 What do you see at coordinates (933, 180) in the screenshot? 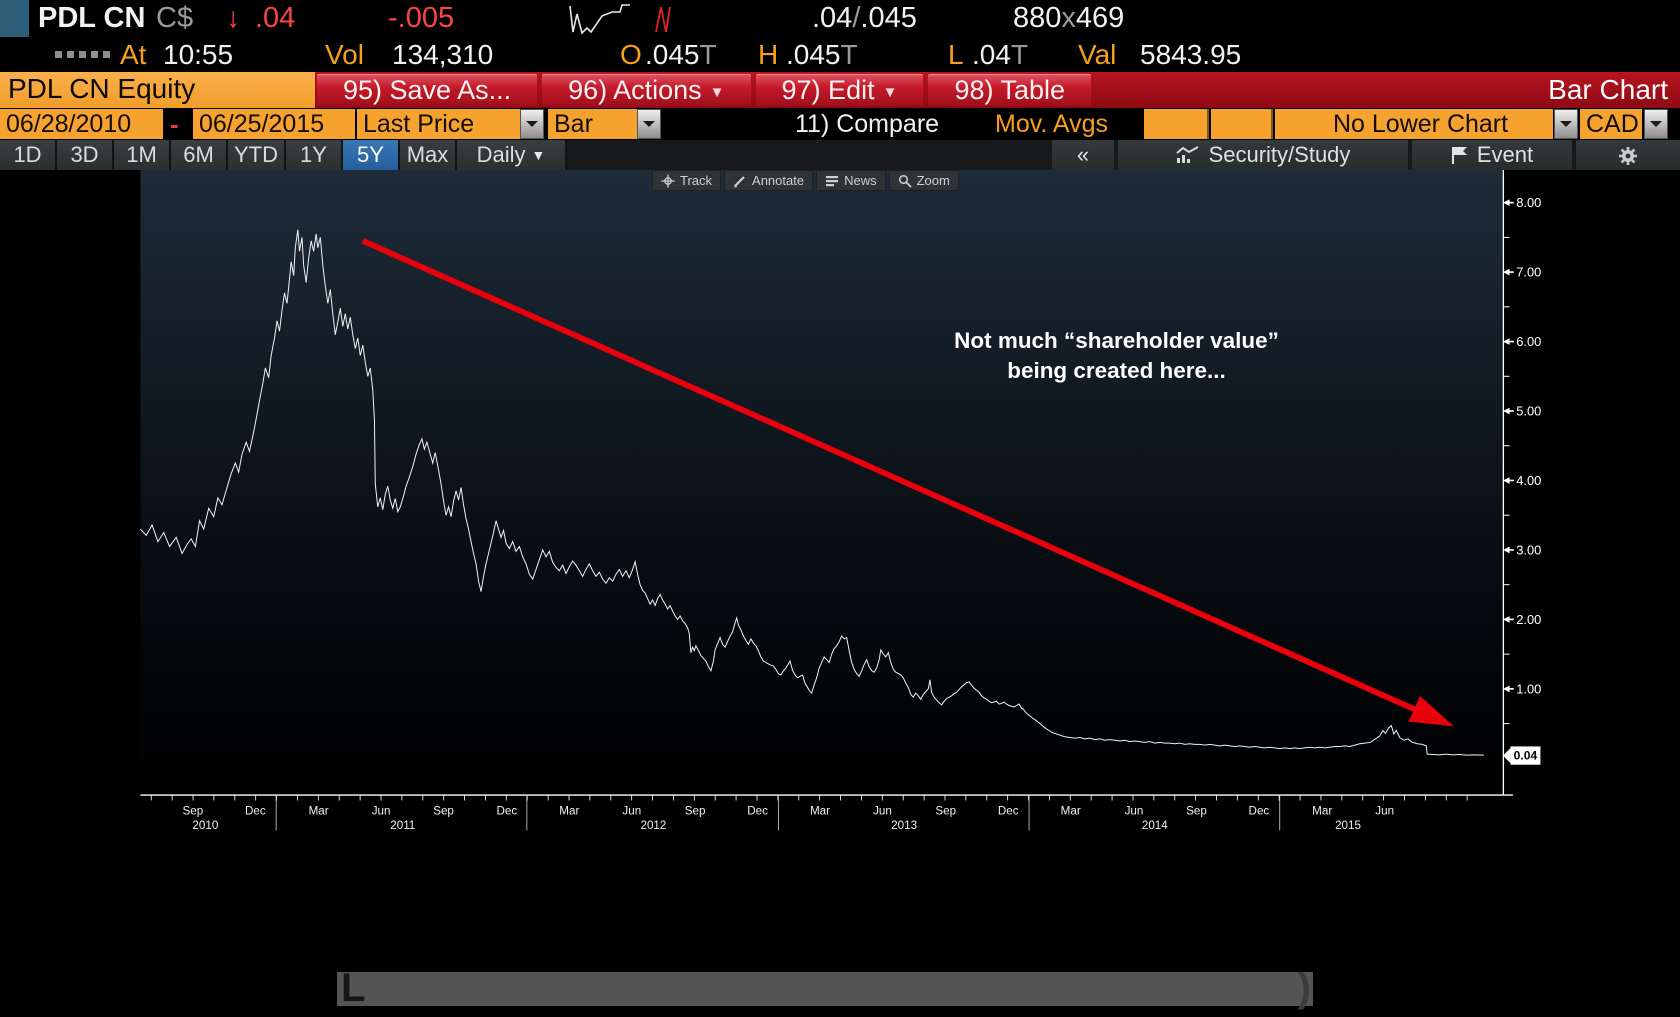
I see `chart-tool-label: Zoom` at bounding box center [933, 180].